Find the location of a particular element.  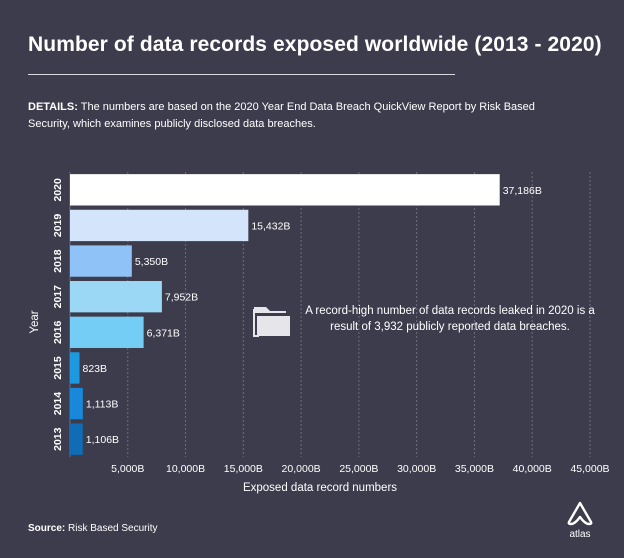

value-label: 37,186B is located at coordinates (522, 191).